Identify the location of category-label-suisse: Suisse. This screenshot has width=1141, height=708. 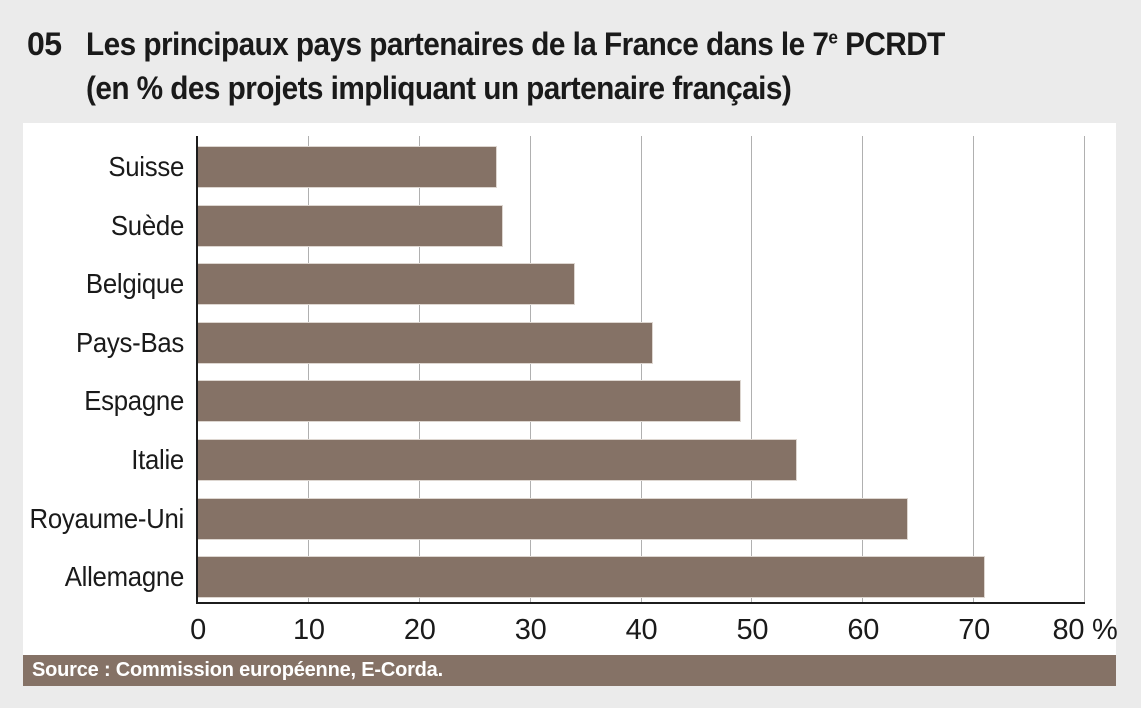
(146, 166).